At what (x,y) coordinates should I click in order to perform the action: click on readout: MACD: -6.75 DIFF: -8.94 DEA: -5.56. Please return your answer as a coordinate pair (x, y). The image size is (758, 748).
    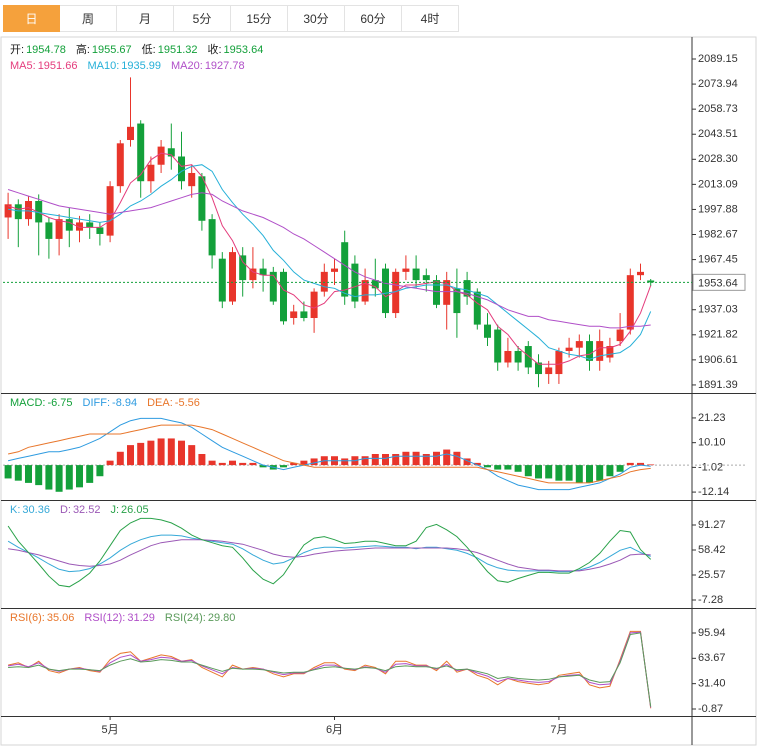
    Looking at the image, I should click on (110, 403).